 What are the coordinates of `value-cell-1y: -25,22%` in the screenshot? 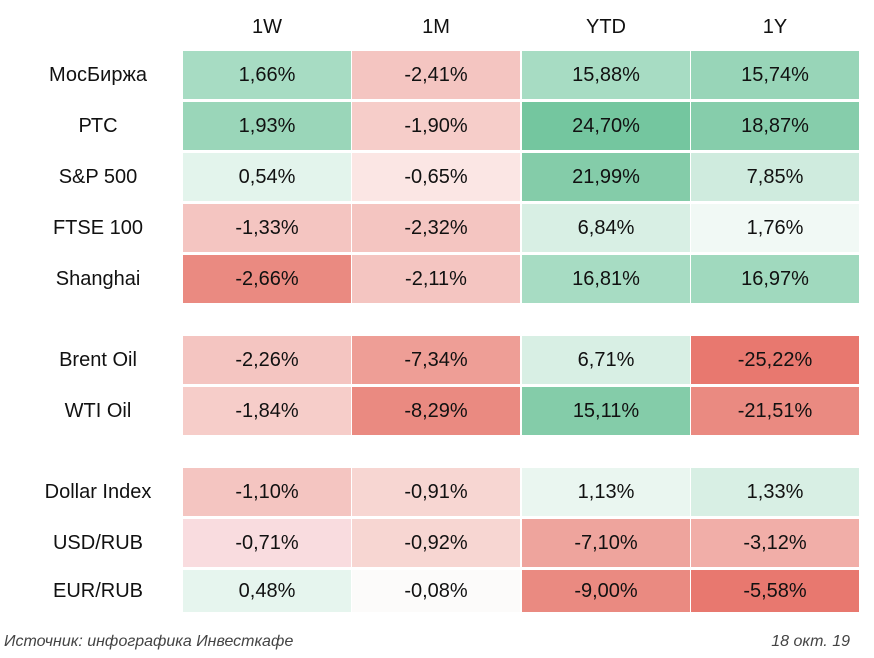 It's located at (775, 360).